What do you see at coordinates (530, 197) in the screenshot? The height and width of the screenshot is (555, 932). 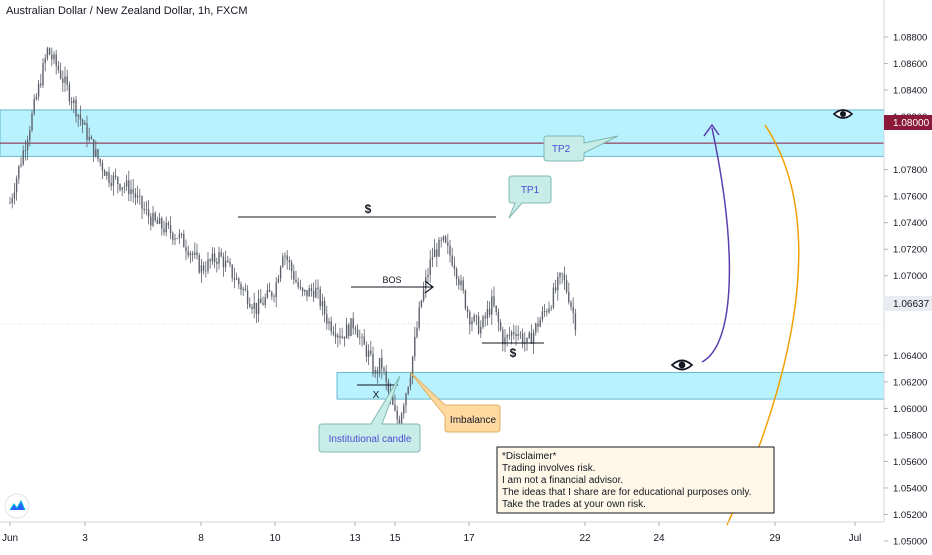 I see `tp1-callout` at bounding box center [530, 197].